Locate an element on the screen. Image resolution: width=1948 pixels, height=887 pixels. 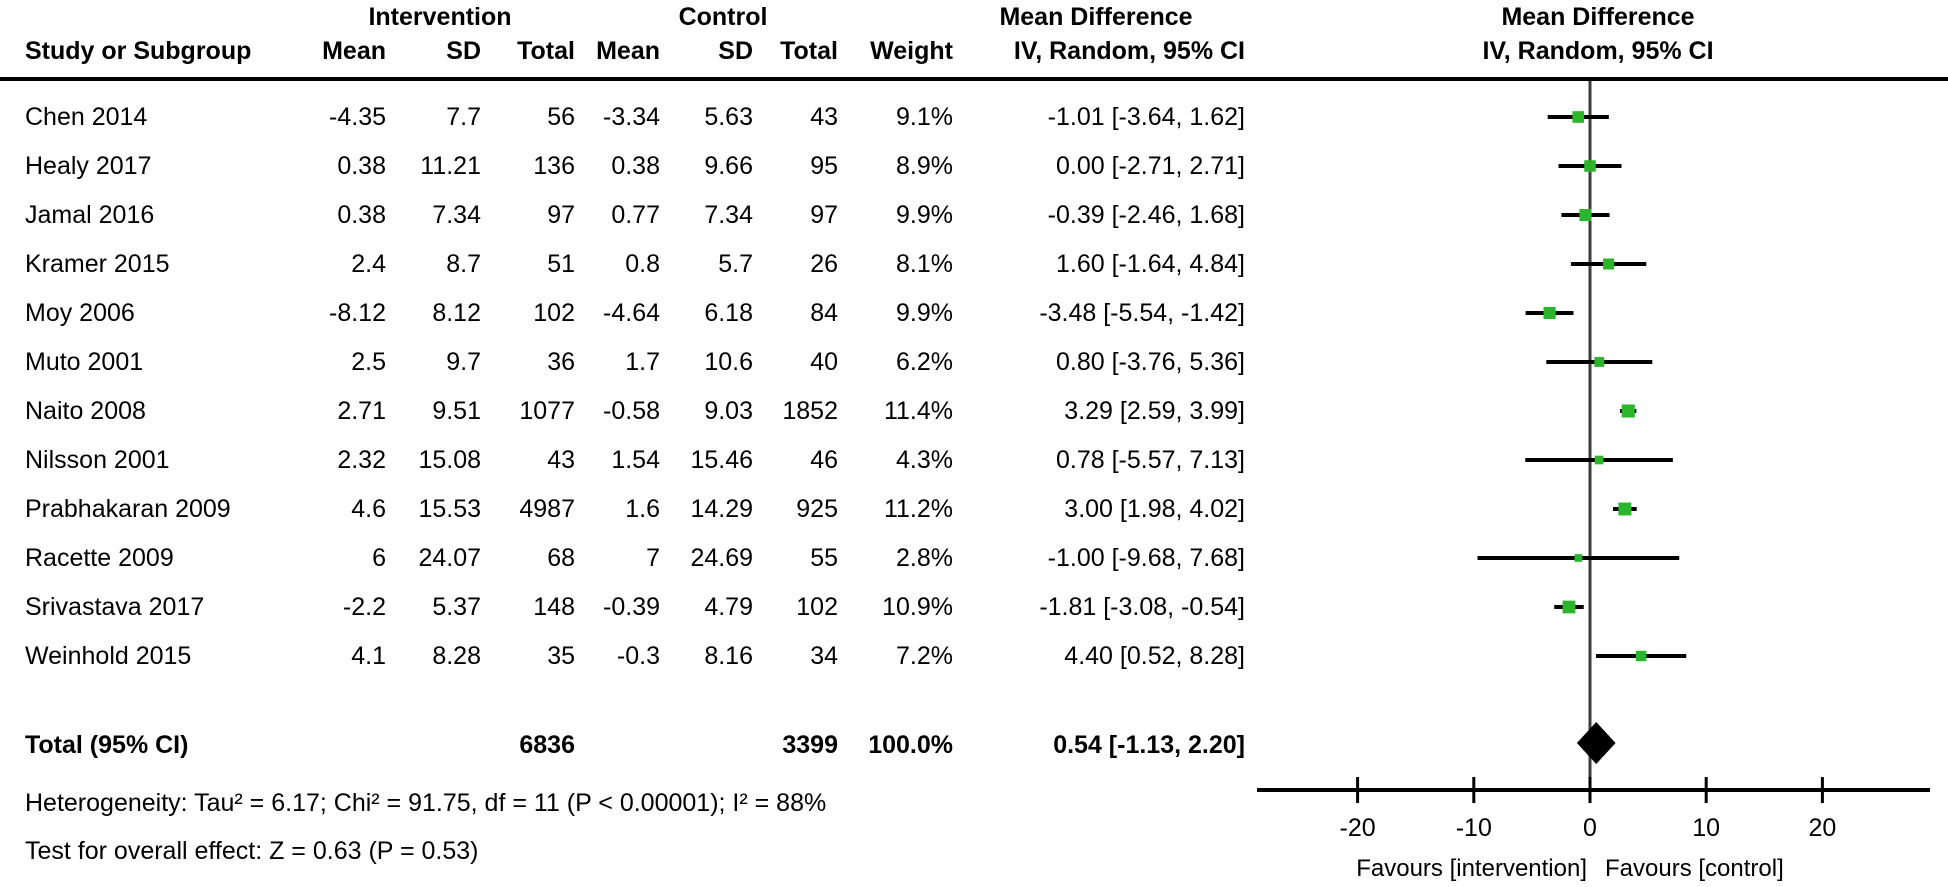
control-total: 97 is located at coordinates (824, 215).